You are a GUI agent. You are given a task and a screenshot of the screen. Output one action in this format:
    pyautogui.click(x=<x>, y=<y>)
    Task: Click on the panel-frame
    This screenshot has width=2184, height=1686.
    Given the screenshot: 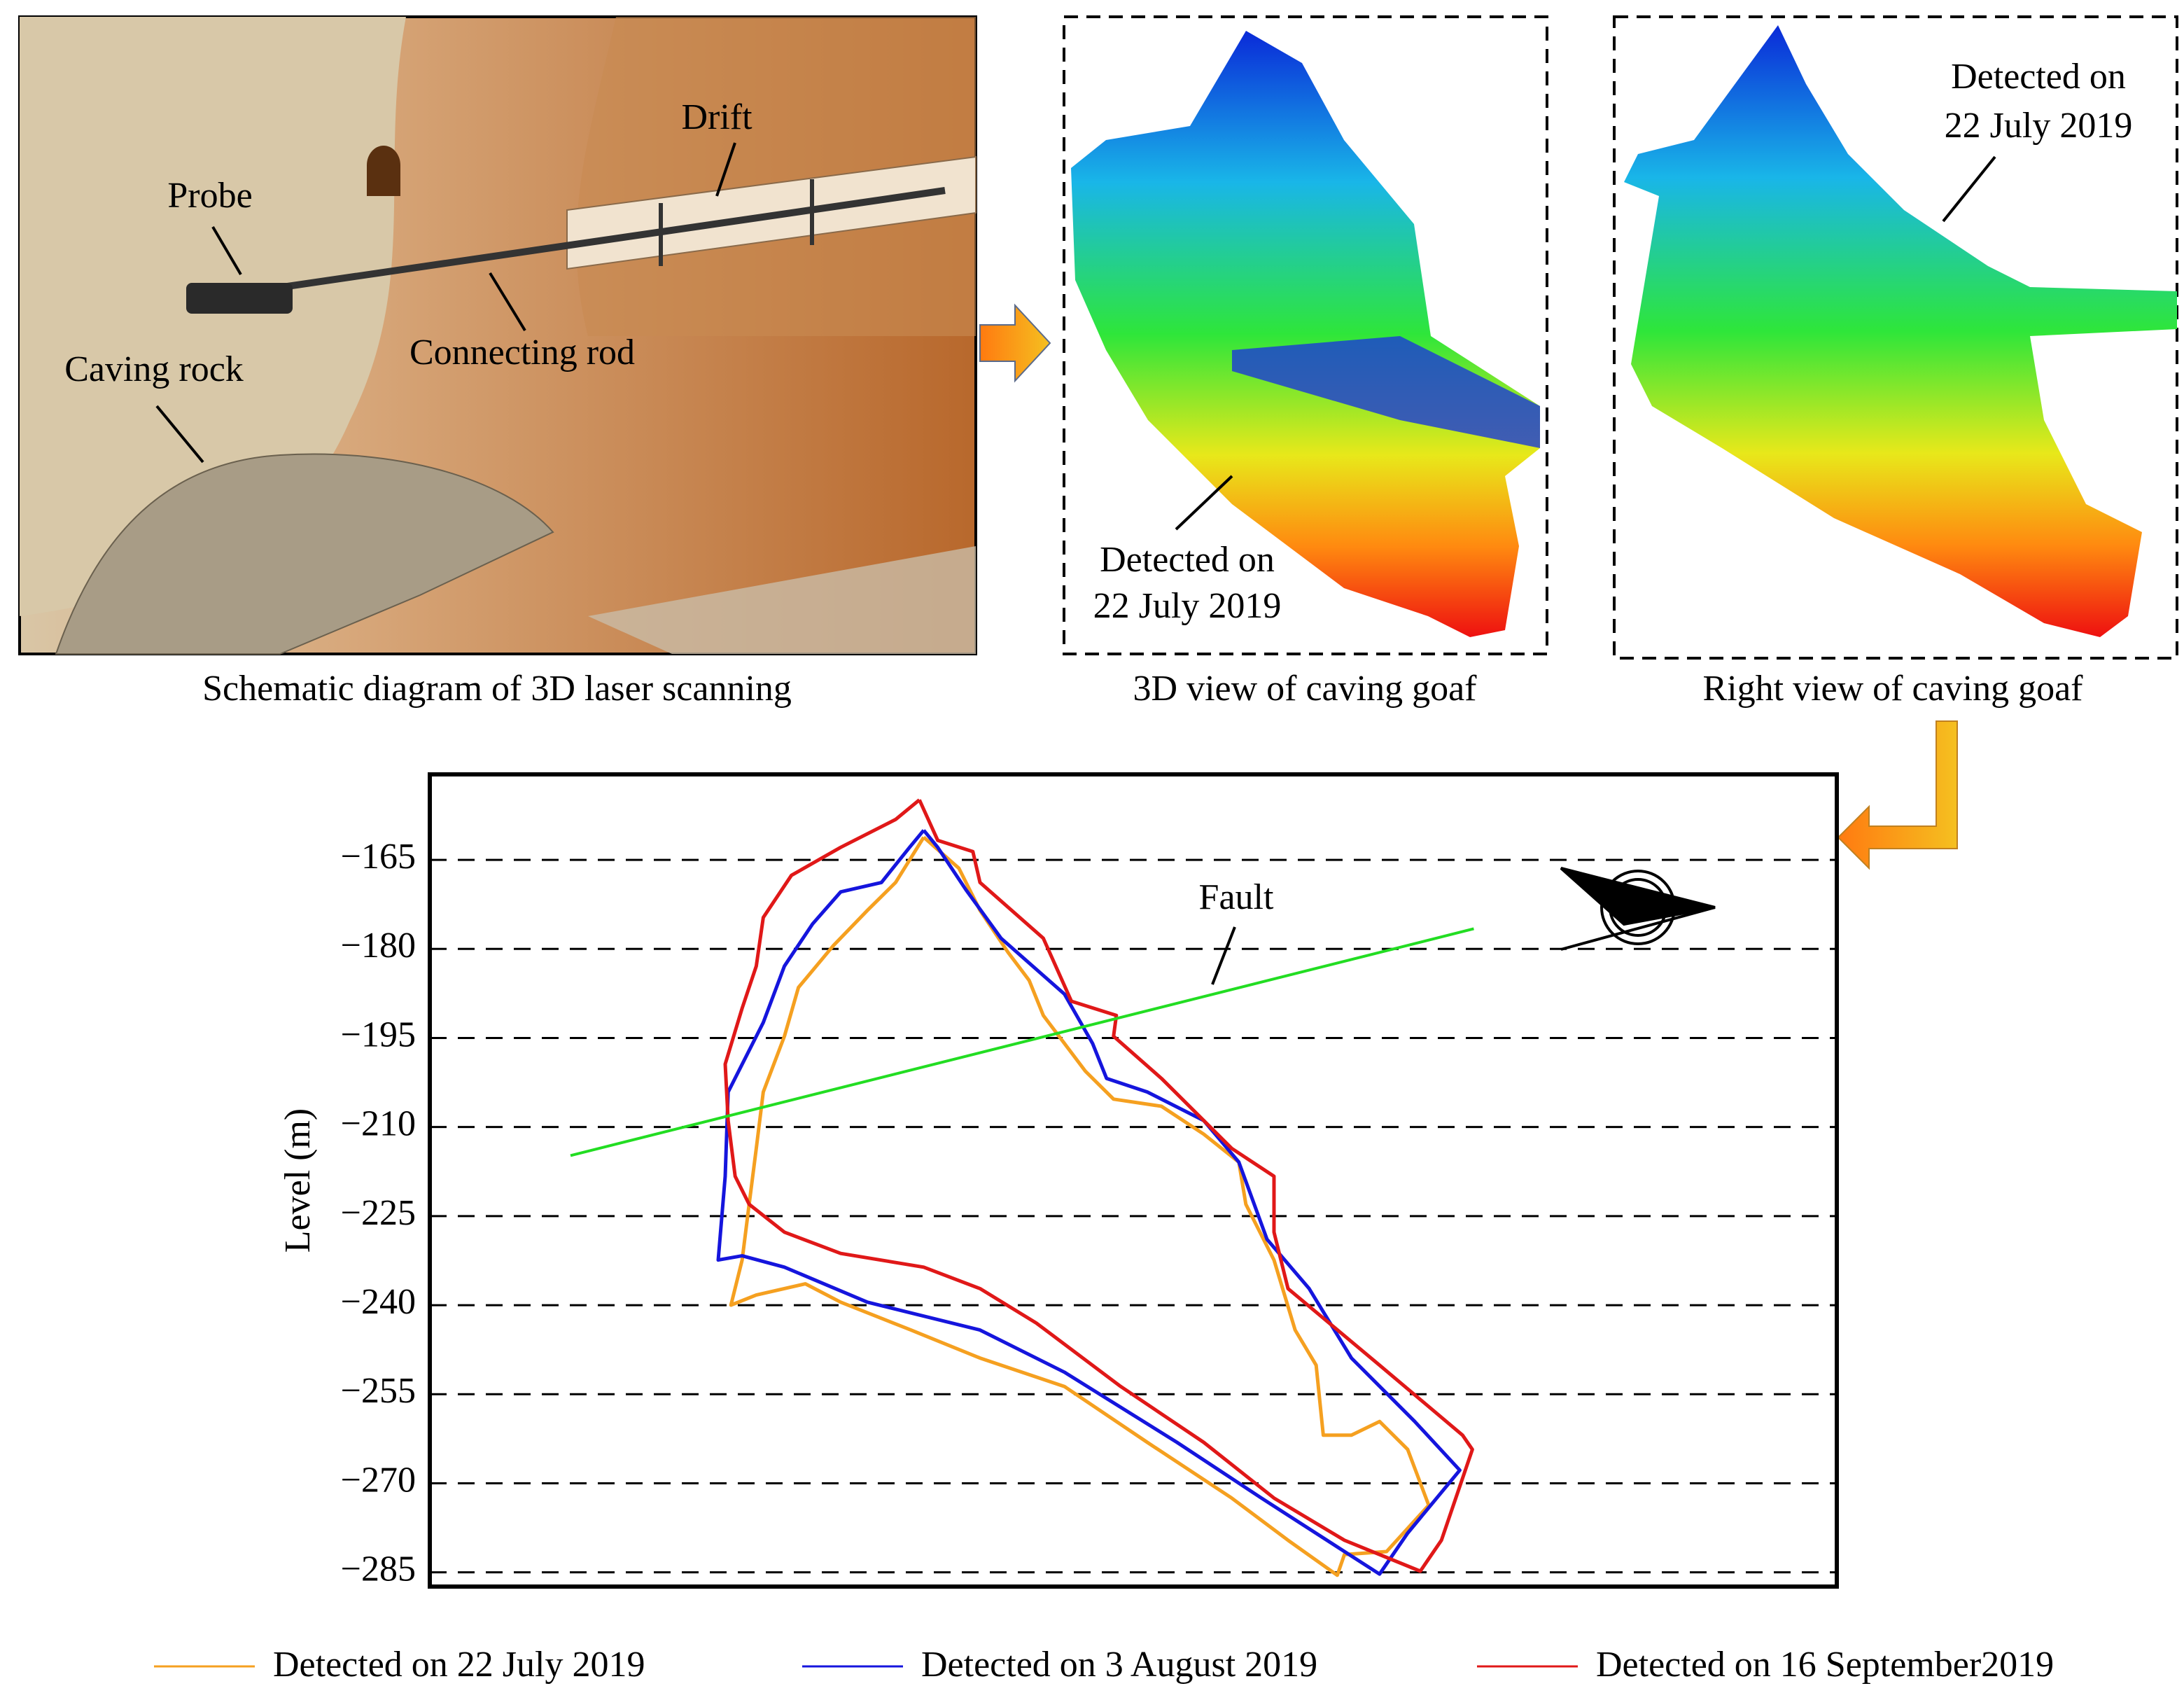 What is the action you would take?
    pyautogui.click(x=1895, y=337)
    